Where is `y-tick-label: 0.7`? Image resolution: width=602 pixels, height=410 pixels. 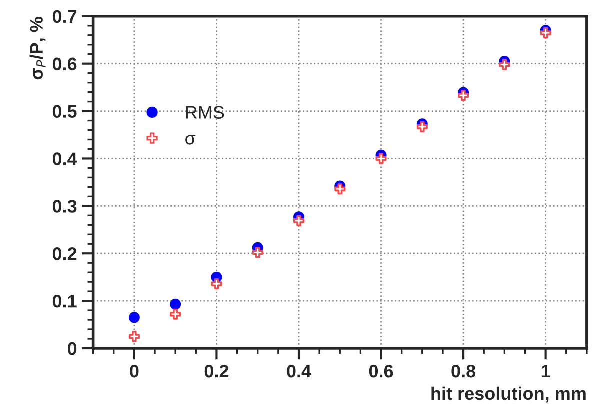 y-tick-label: 0.7 is located at coordinates (64, 17).